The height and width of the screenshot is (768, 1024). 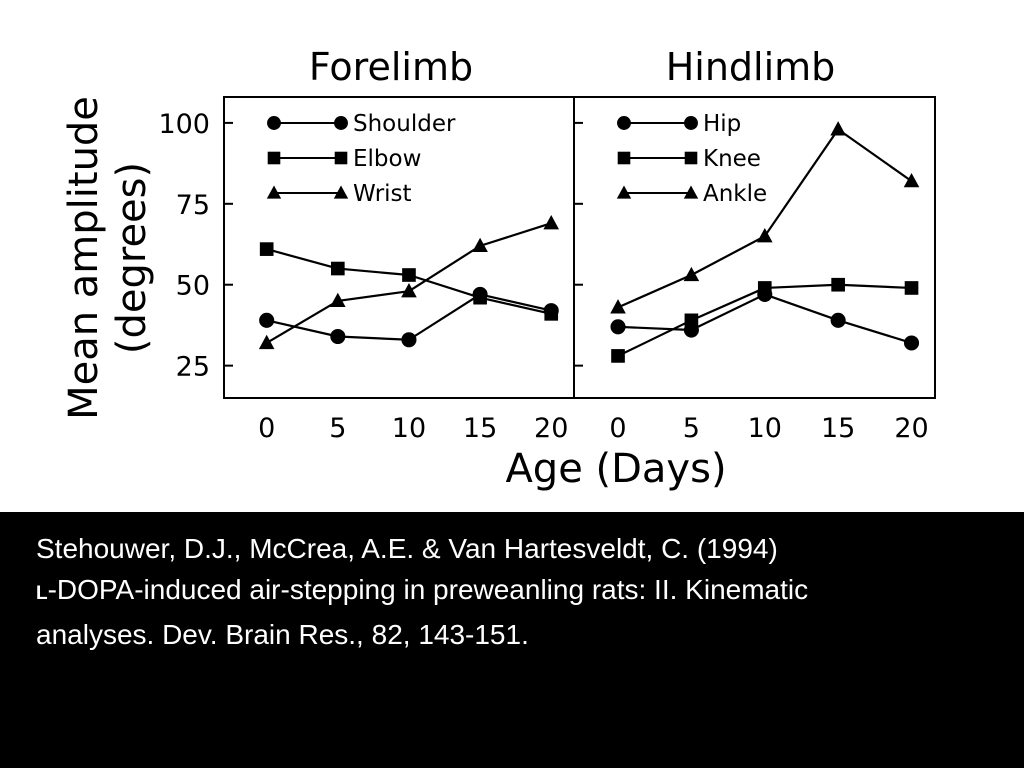 What do you see at coordinates (617, 428) in the screenshot?
I see `hindlimb-x-tick-label: 0` at bounding box center [617, 428].